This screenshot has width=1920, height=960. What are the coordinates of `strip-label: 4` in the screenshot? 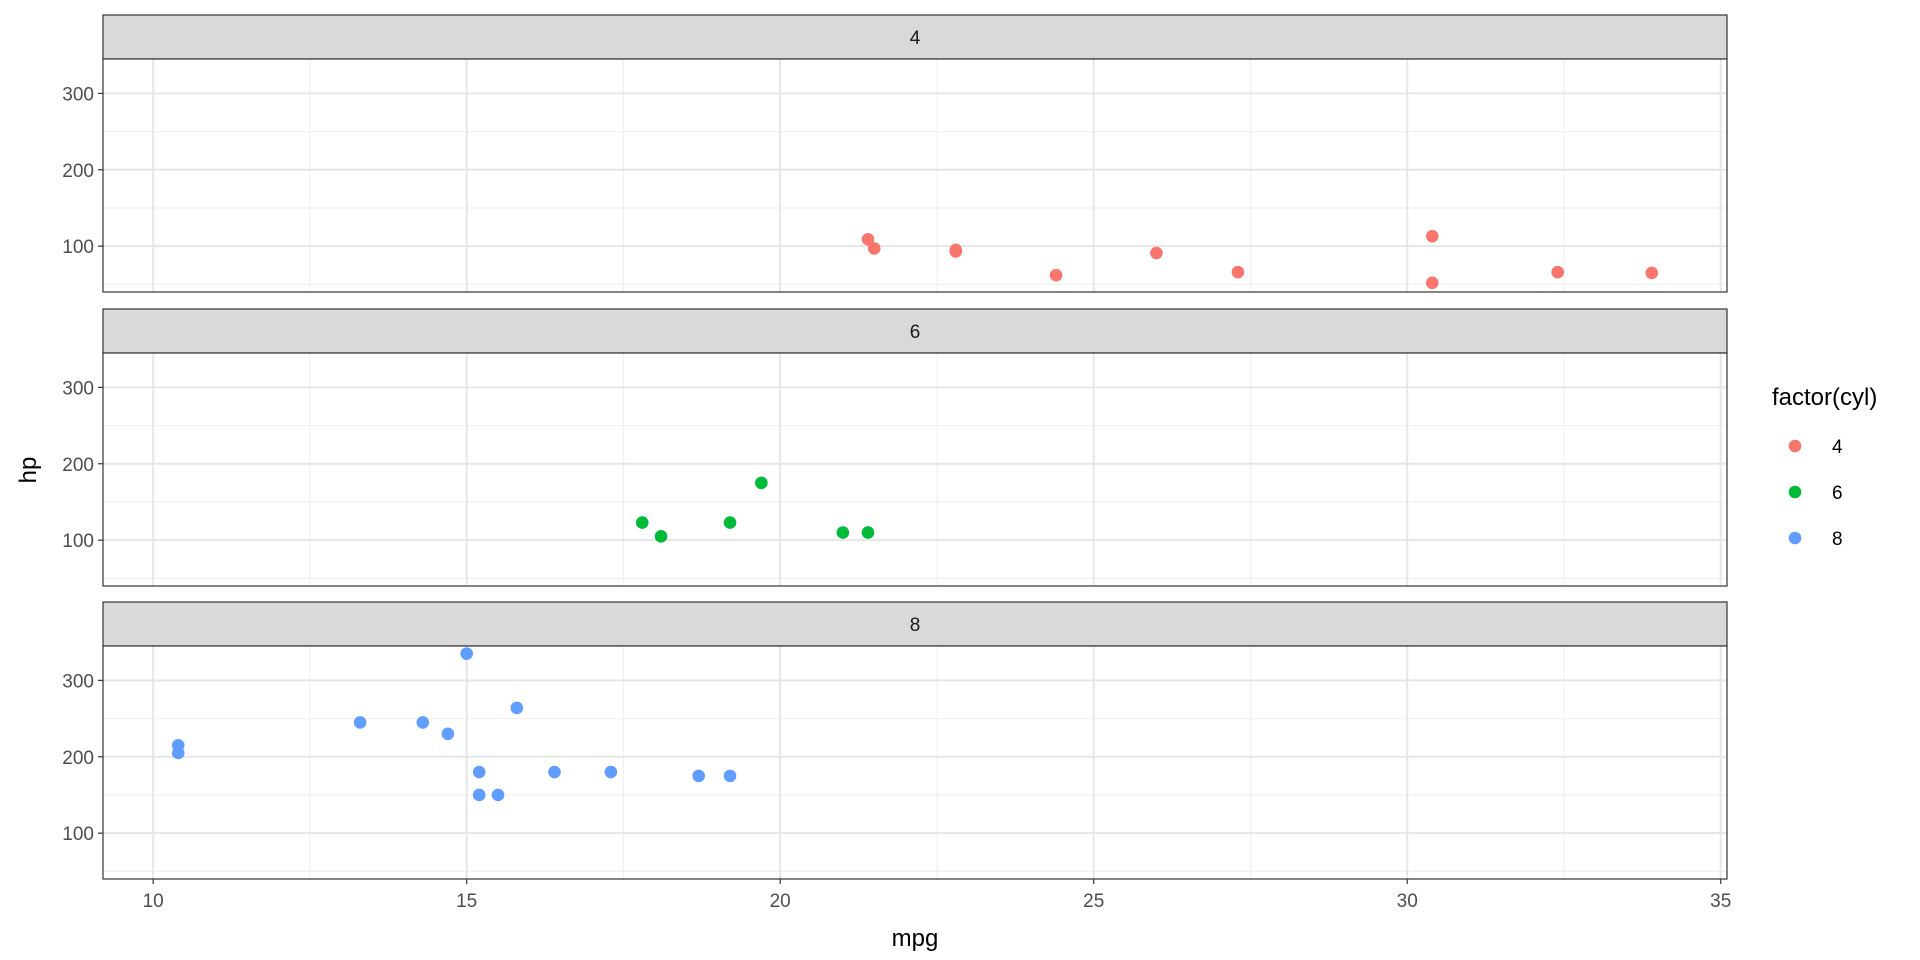 It's located at (915, 38).